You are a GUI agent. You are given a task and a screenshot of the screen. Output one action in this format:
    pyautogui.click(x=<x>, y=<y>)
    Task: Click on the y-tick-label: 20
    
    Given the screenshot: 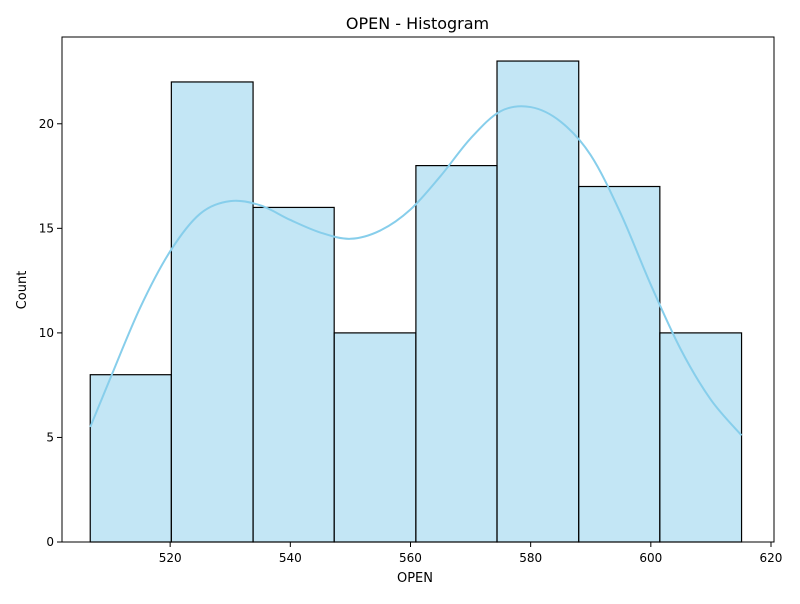 What is the action you would take?
    pyautogui.click(x=46, y=124)
    